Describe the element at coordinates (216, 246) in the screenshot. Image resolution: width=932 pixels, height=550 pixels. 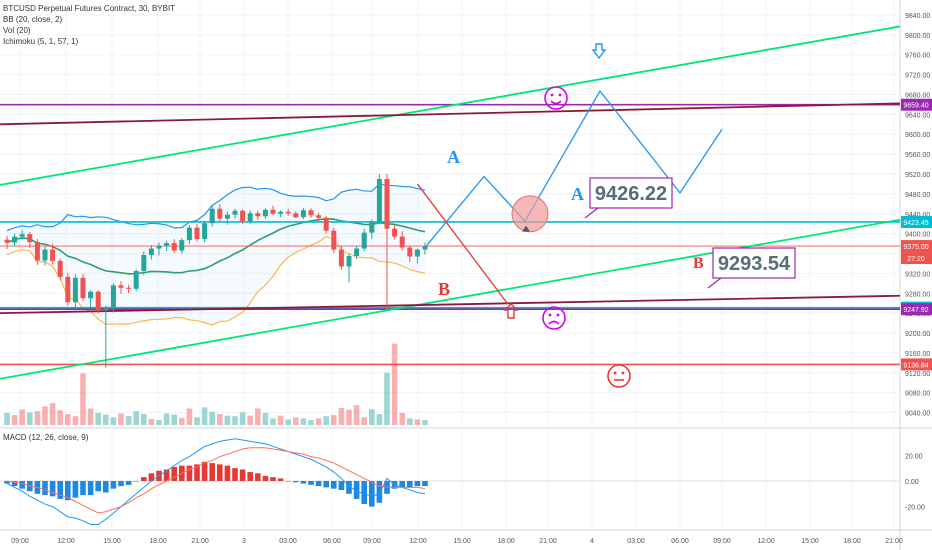
I see `bollinger-basis-line` at that location.